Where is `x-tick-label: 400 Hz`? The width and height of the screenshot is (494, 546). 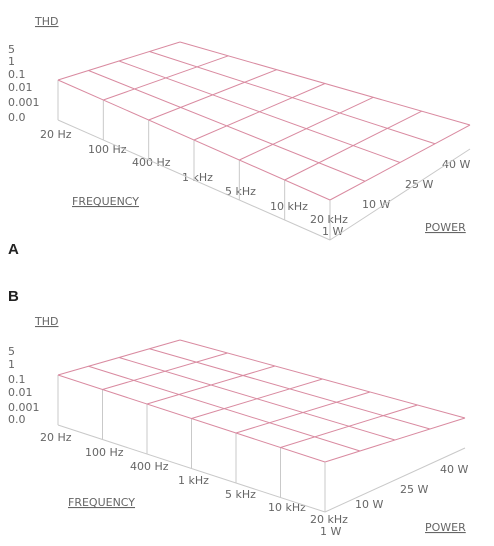 x-tick-label: 400 Hz is located at coordinates (149, 466).